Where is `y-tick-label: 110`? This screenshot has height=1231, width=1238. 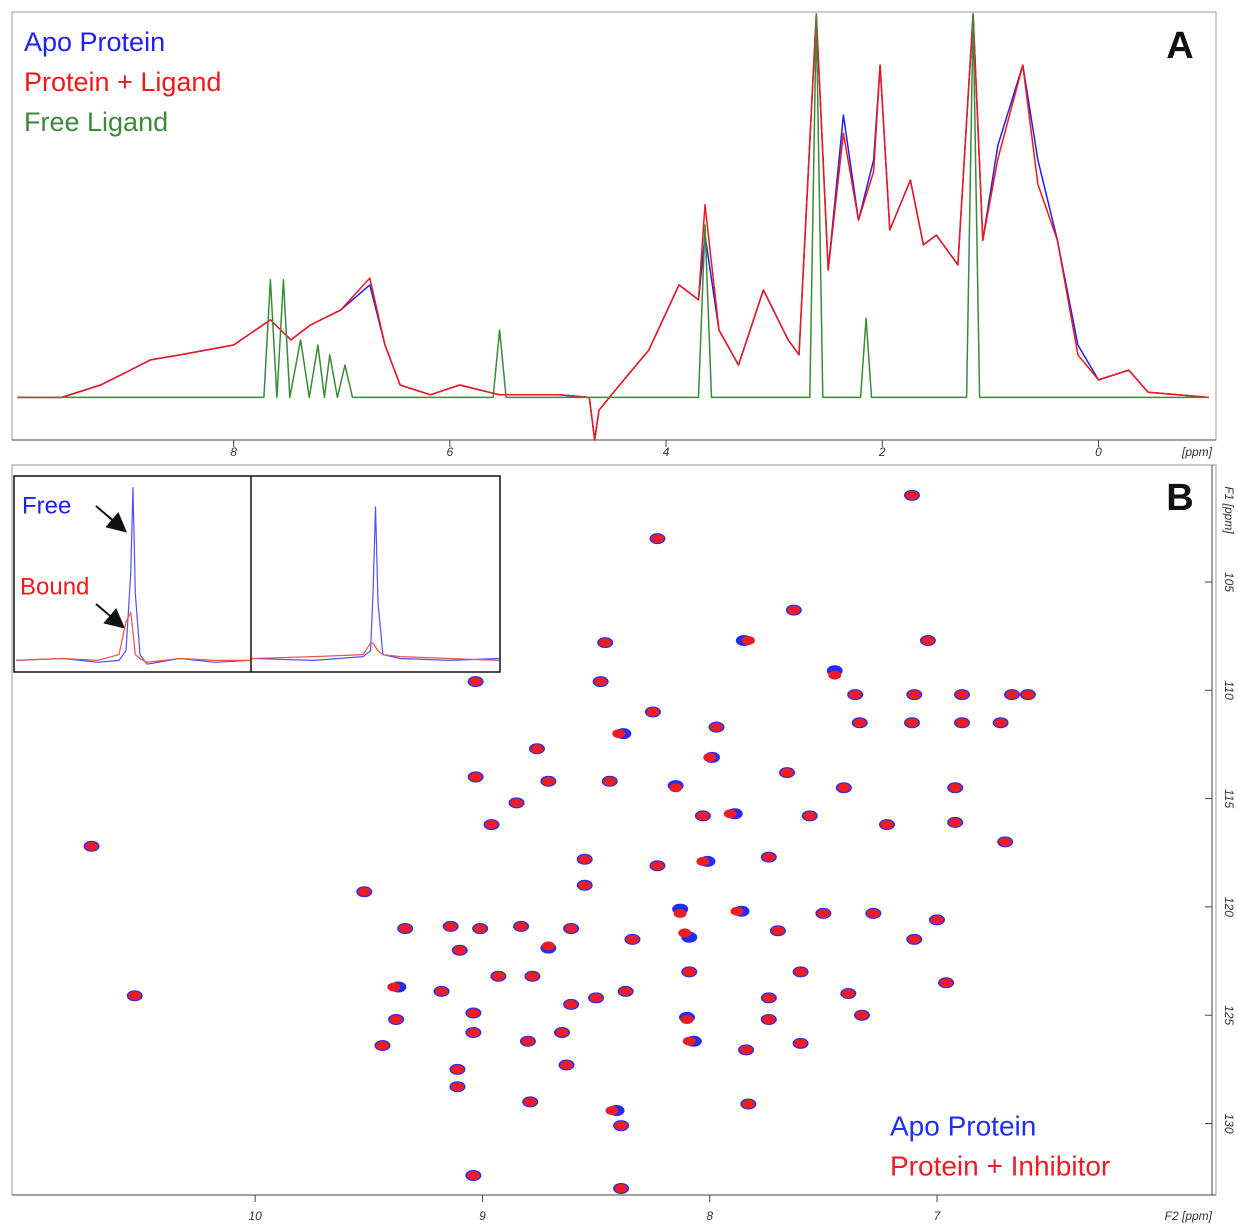
y-tick-label: 110 is located at coordinates (1229, 690).